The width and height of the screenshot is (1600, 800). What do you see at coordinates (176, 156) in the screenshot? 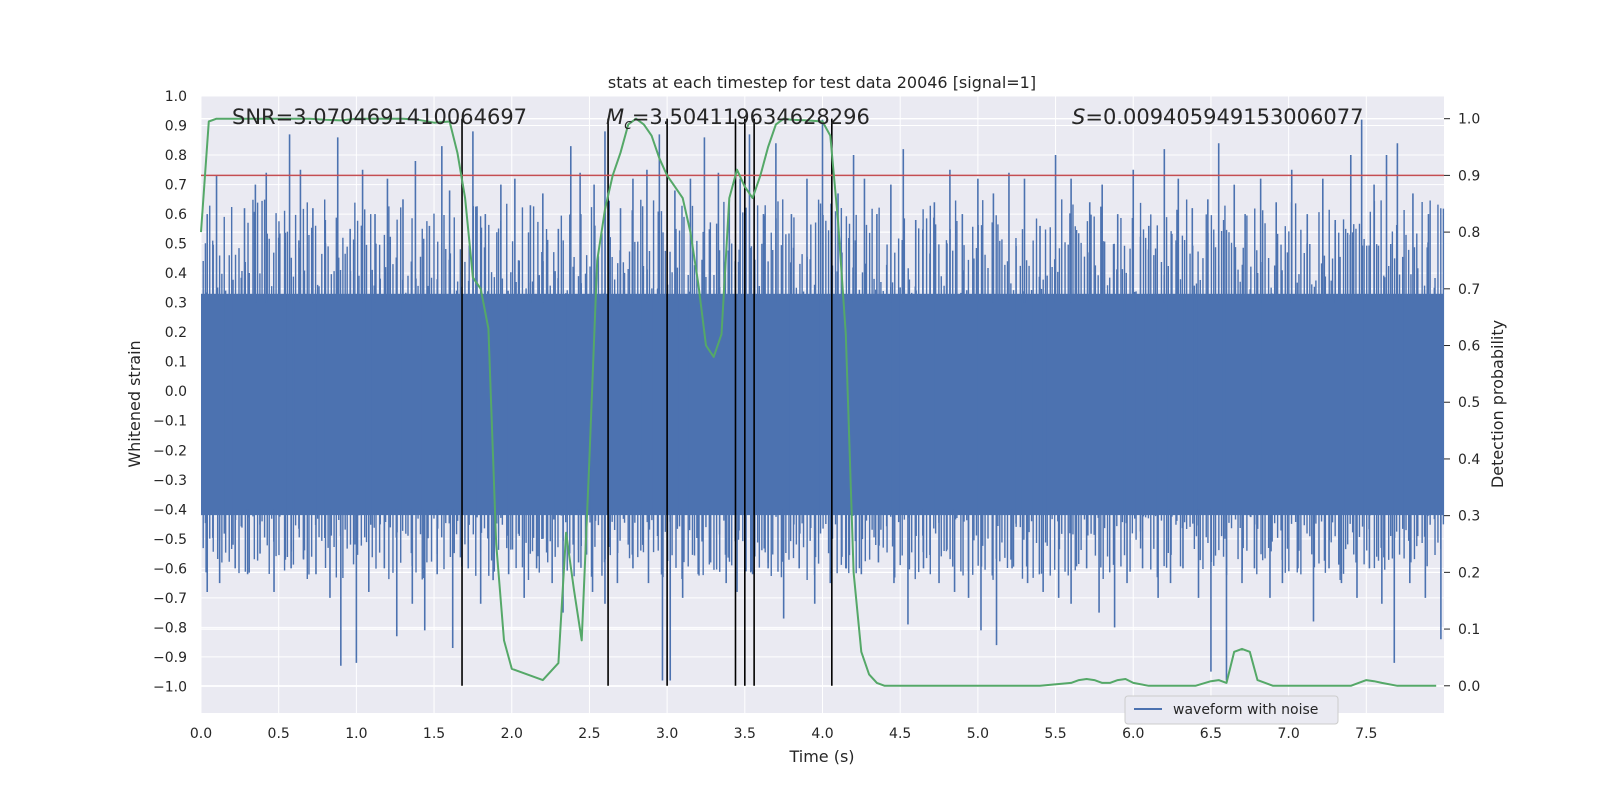
I see `y-left-tick-label: 0.8` at bounding box center [176, 156].